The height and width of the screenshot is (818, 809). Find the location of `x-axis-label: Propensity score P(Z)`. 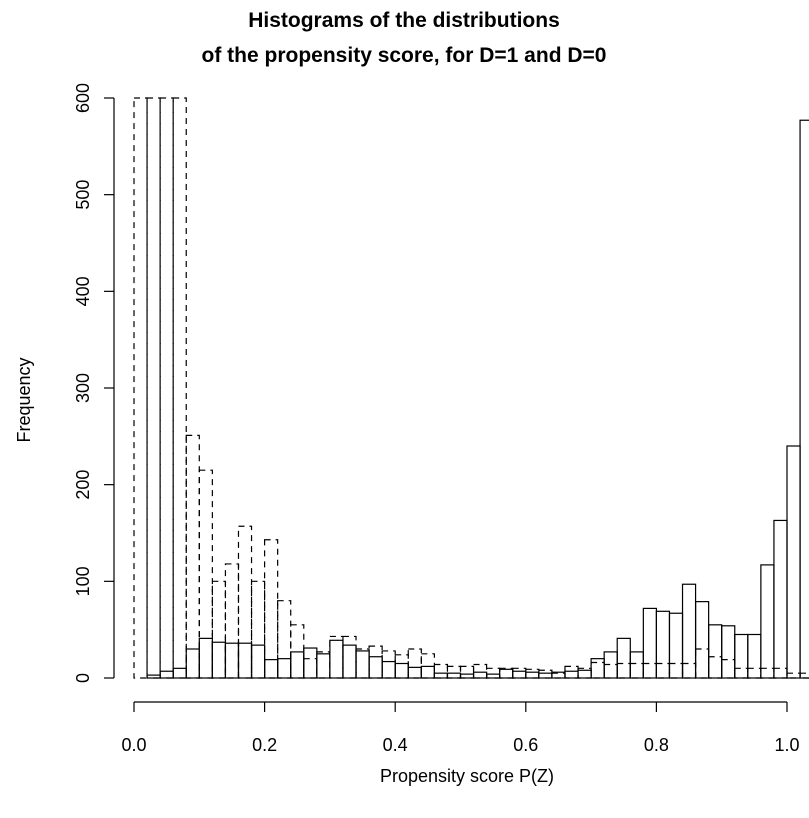

x-axis-label: Propensity score P(Z) is located at coordinates (467, 776).